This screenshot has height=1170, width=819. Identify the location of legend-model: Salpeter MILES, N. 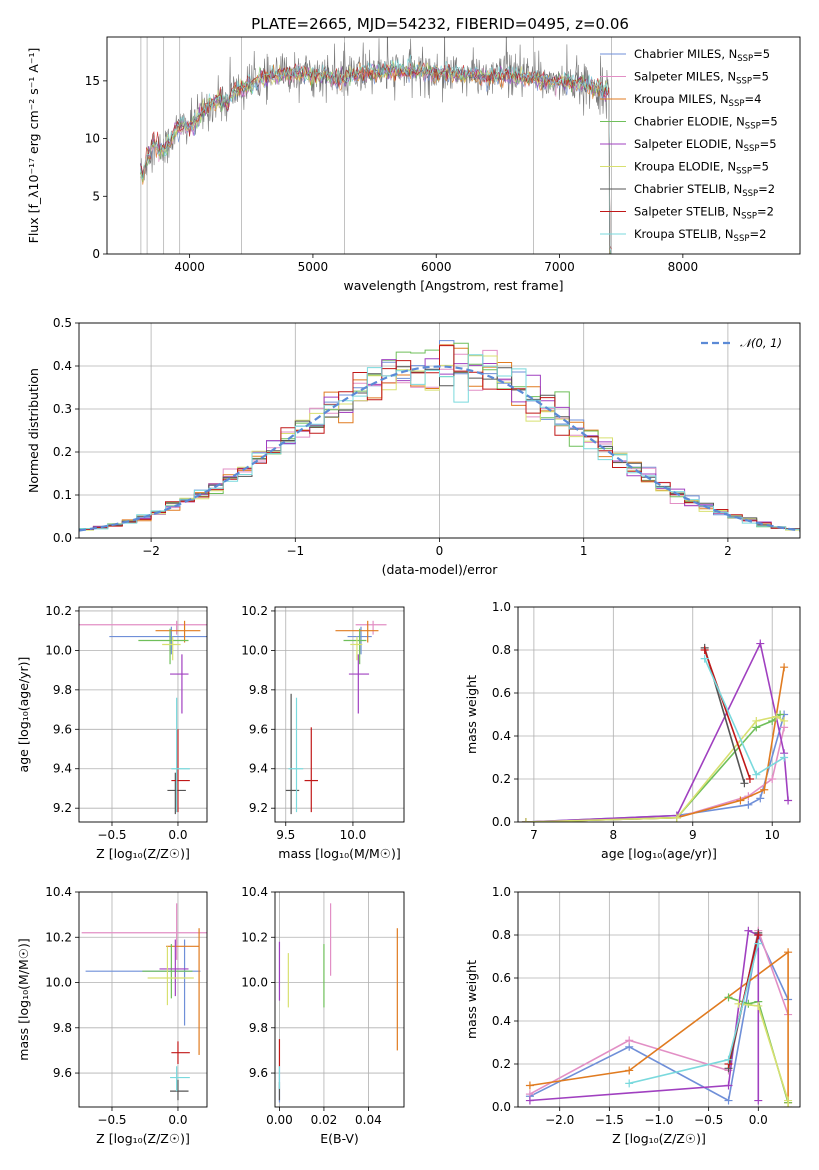
(685, 77).